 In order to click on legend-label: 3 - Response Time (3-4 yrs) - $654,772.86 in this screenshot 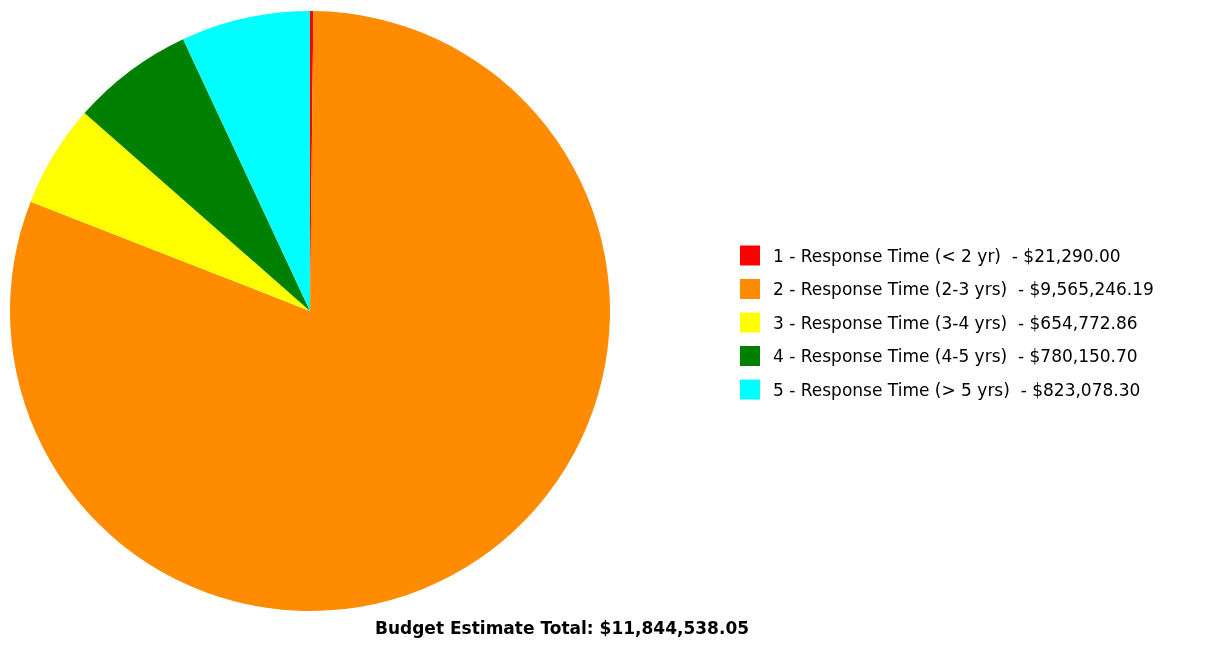, I will do `click(955, 322)`.